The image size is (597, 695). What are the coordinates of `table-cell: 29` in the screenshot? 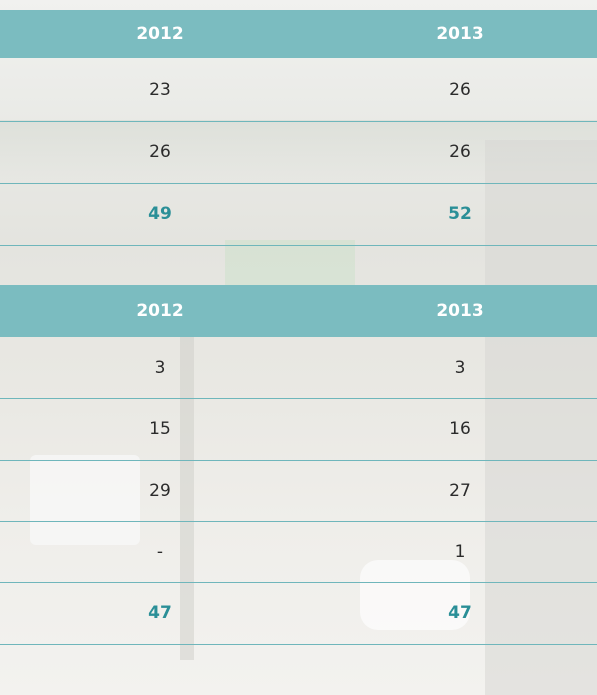 It's located at (160, 490).